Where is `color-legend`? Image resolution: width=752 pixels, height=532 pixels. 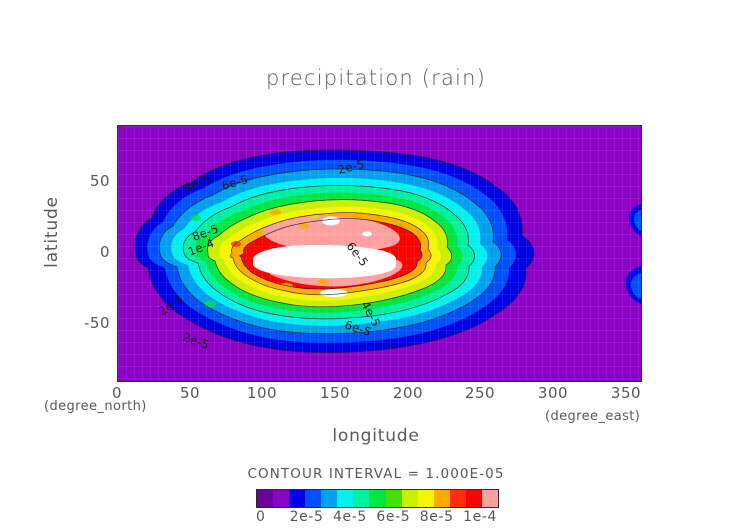
color-legend is located at coordinates (377, 498).